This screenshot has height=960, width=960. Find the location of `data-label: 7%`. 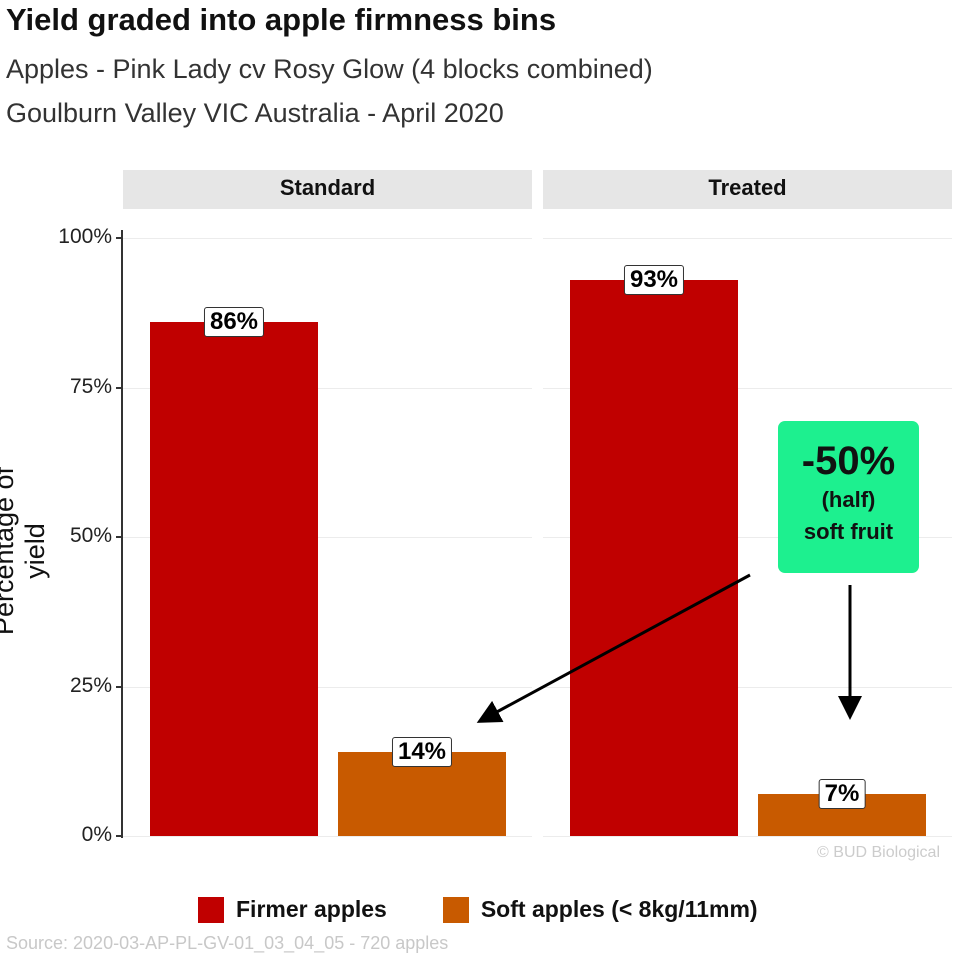

data-label: 7% is located at coordinates (842, 794).